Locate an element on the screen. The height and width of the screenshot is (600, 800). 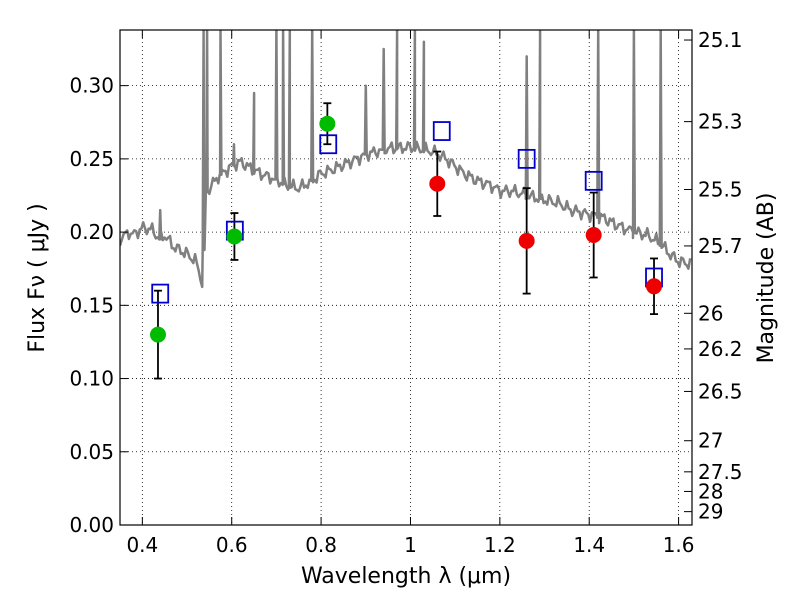
magnitude-tick-label: 26.2 is located at coordinates (720, 349).